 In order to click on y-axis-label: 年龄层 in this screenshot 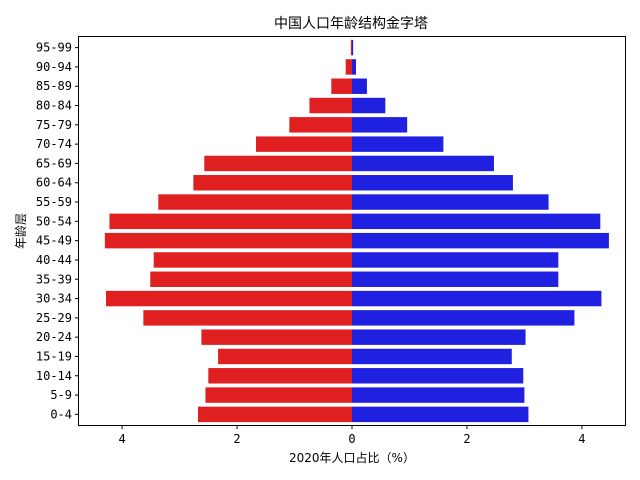, I will do `click(21, 231)`.